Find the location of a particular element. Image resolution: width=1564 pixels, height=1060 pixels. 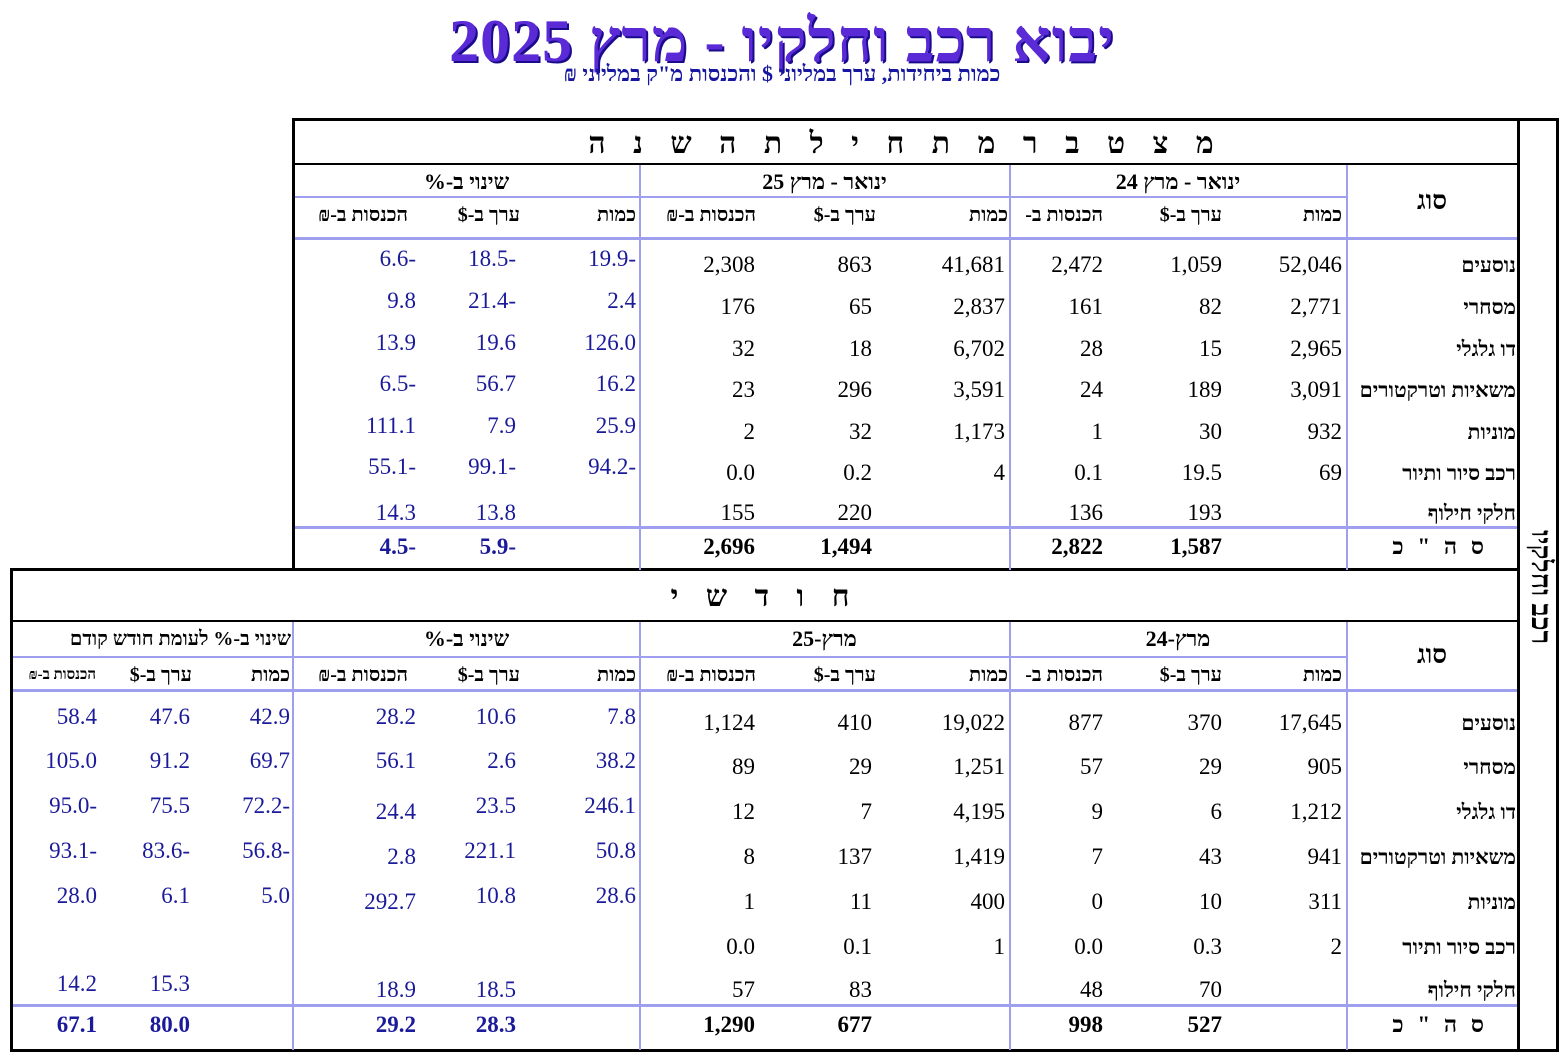

monthly-row-1-c_val: 2.6 is located at coordinates (501, 760).